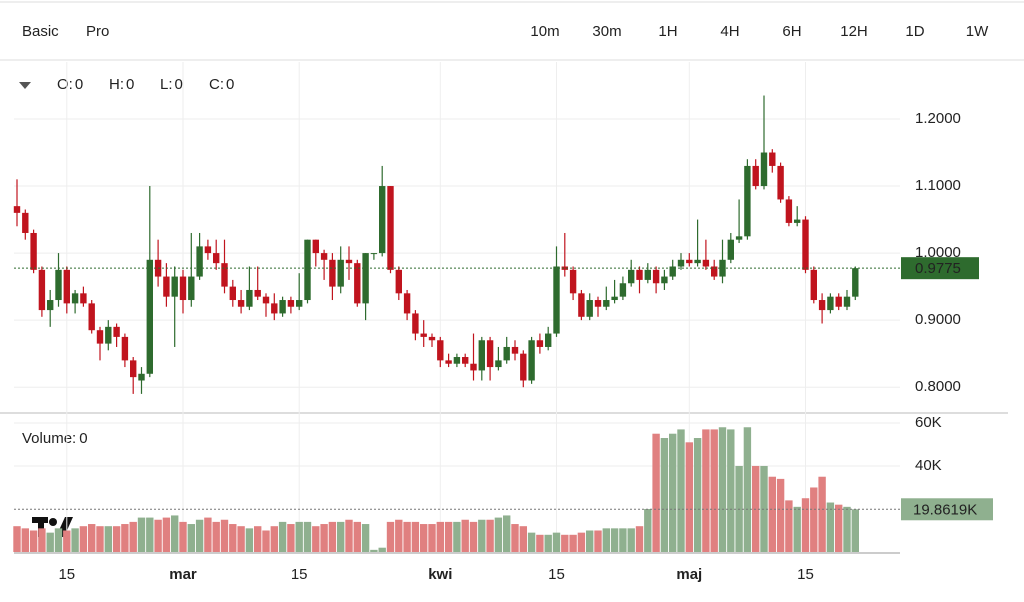 This screenshot has height=602, width=1024. What do you see at coordinates (440, 574) in the screenshot?
I see `x-tick-label: kwi` at bounding box center [440, 574].